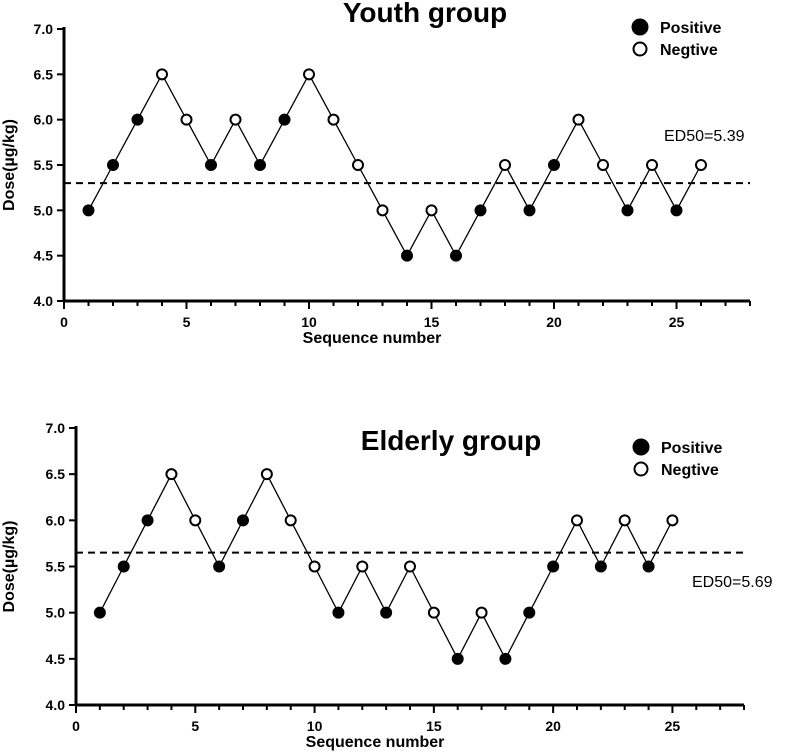  I want to click on ed50-annotation: ED50=5.39, so click(704, 136).